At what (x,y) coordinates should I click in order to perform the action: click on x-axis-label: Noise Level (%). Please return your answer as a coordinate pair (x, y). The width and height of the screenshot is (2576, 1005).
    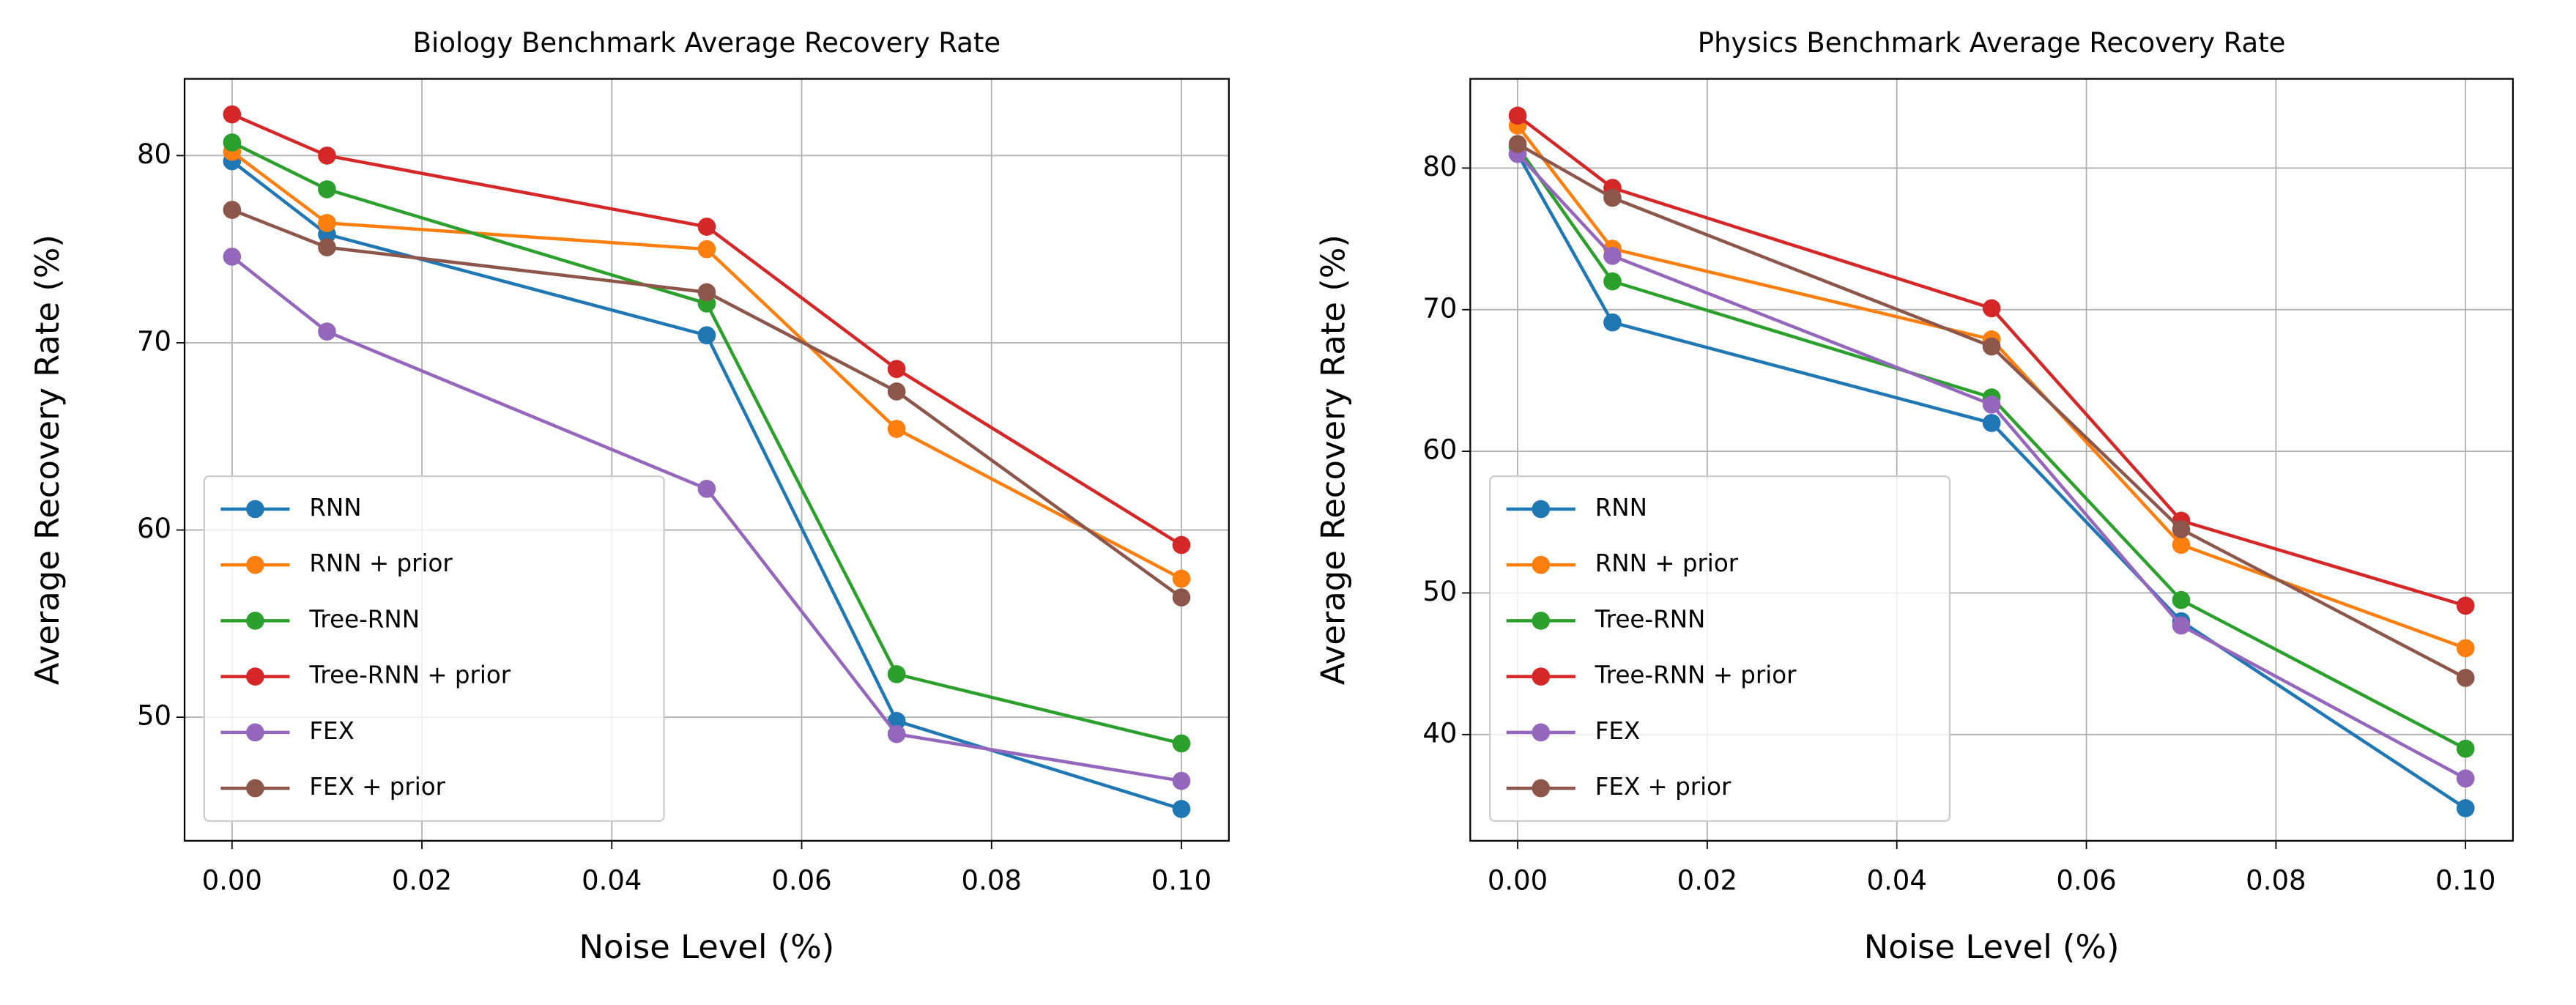
    Looking at the image, I should click on (707, 946).